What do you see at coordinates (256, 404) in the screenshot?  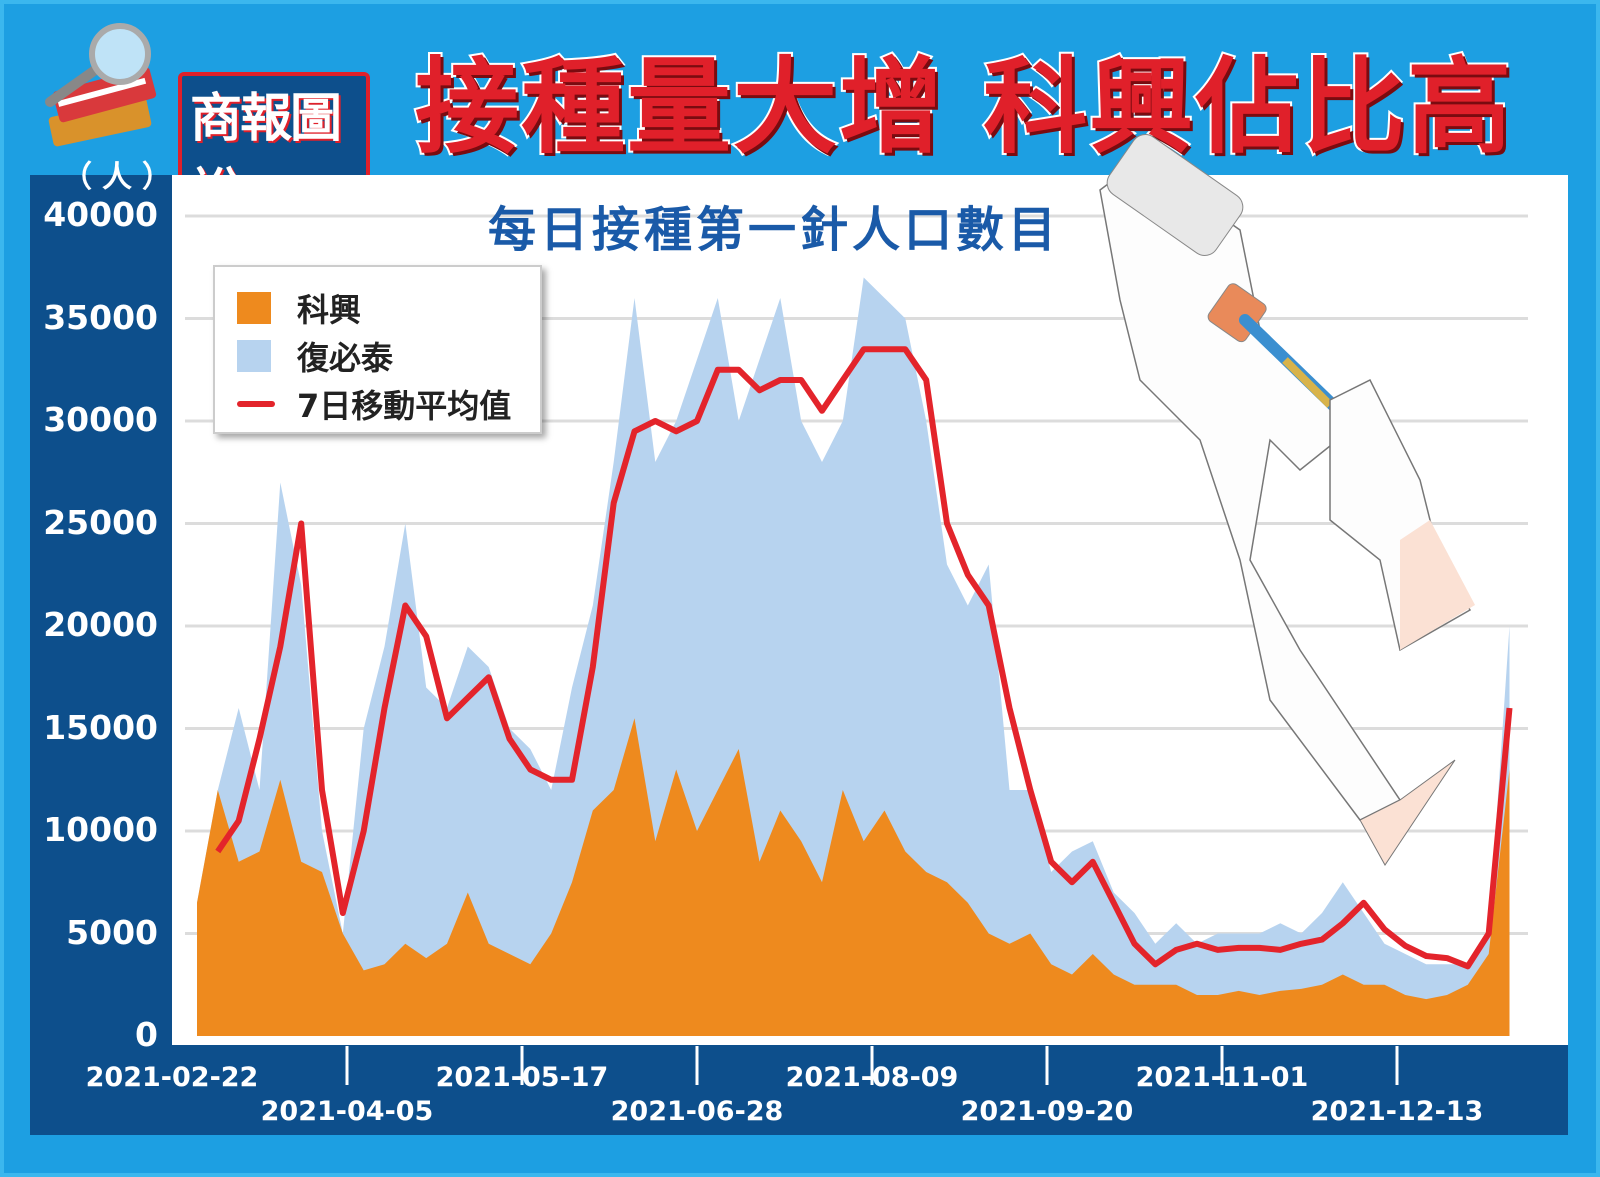 I see `legend-swatch-line` at bounding box center [256, 404].